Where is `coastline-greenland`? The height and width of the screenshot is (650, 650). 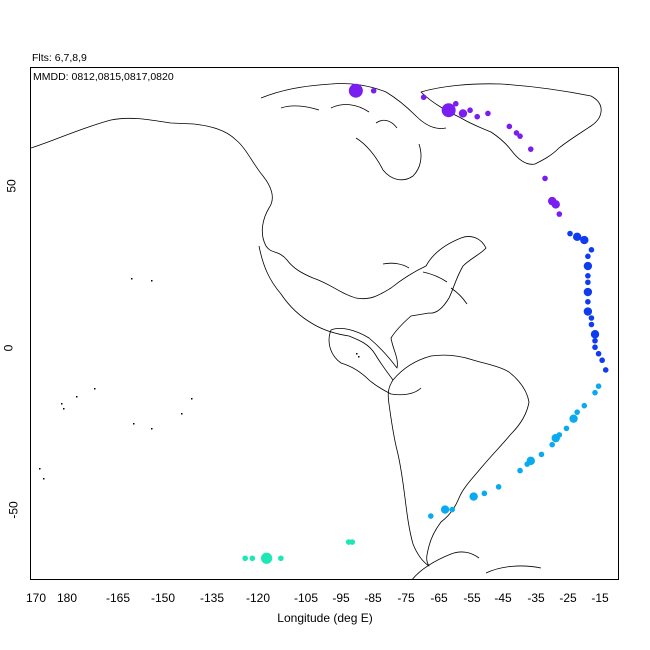
coastline-greenland is located at coordinates (511, 124).